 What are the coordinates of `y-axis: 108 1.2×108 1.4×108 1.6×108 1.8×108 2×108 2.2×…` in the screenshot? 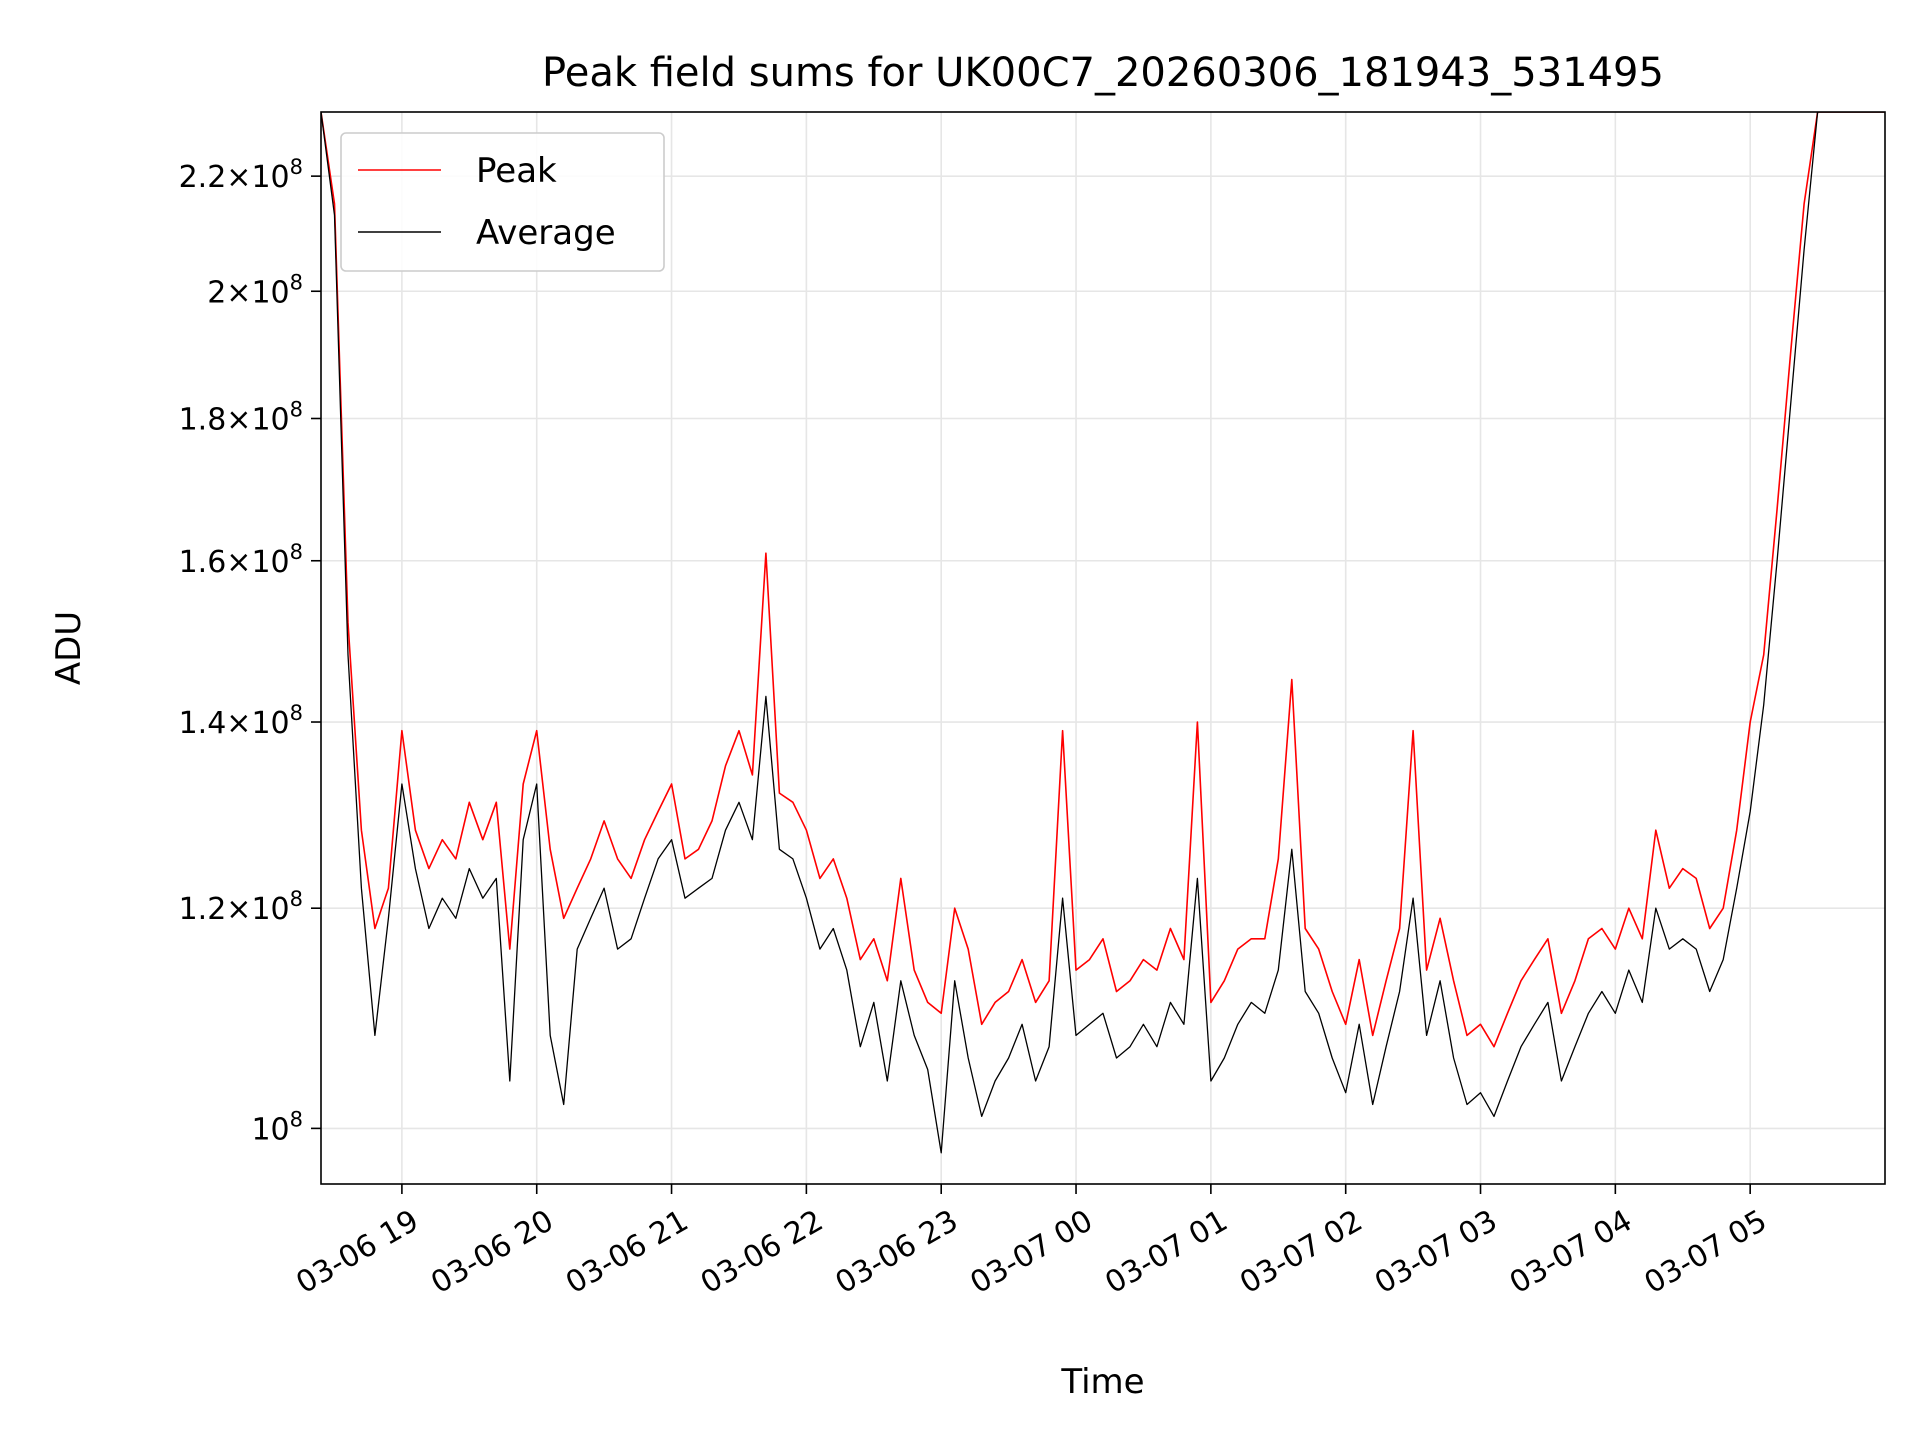 It's located at (250, 651).